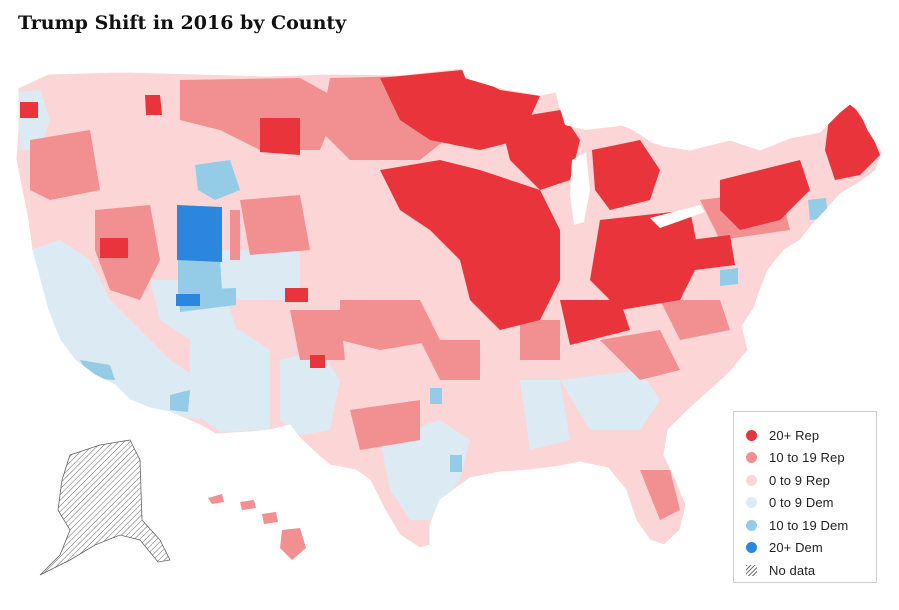  Describe the element at coordinates (580, 188) in the screenshot. I see `lake-michigan` at that location.